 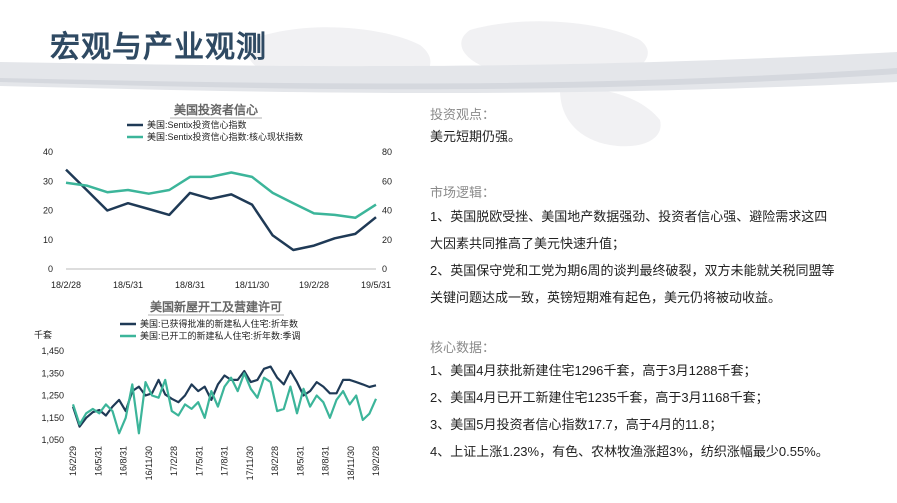 What do you see at coordinates (52, 440) in the screenshot?
I see `chart2-y-tick: 1,050` at bounding box center [52, 440].